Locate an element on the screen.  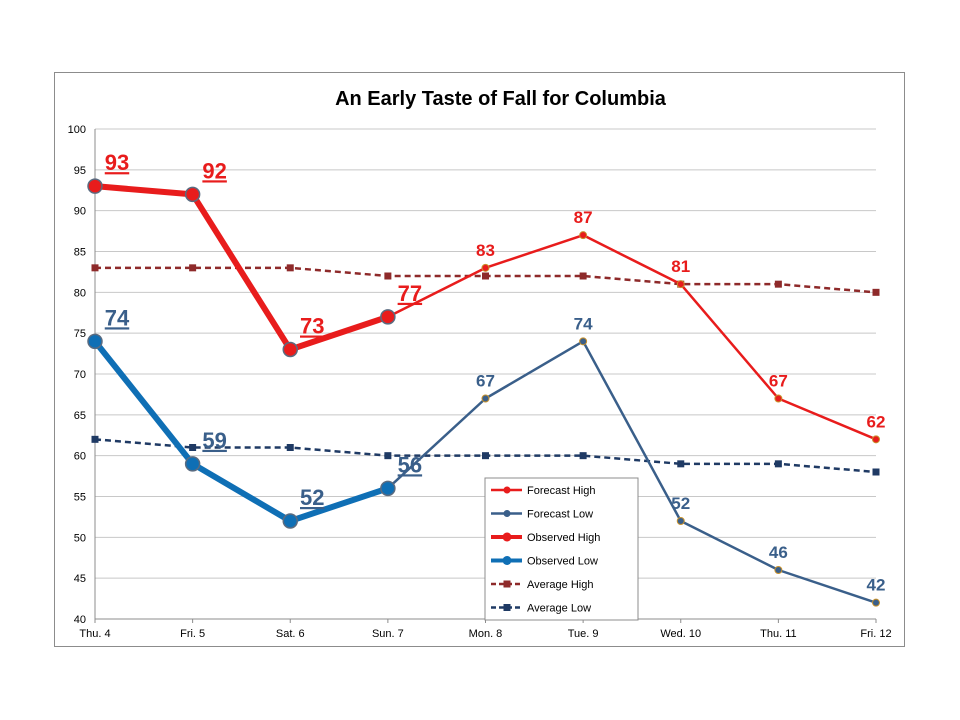
data-label: 92 is located at coordinates (214, 170).